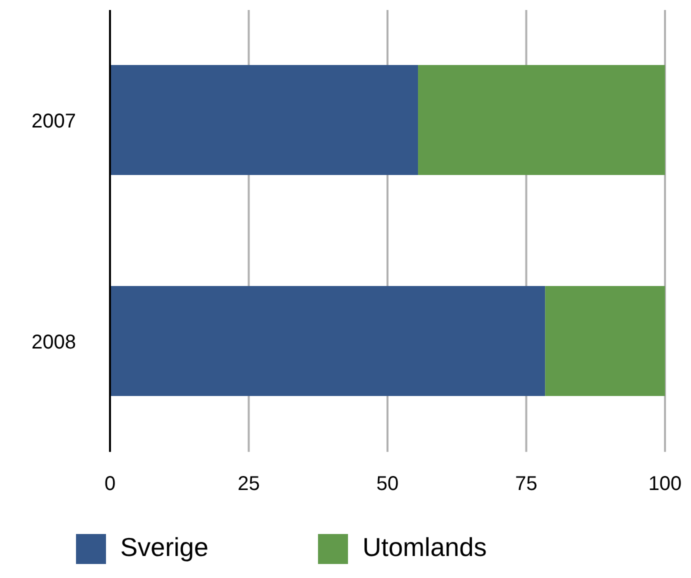  Describe the element at coordinates (110, 484) in the screenshot. I see `x-tick-label: 0` at that location.